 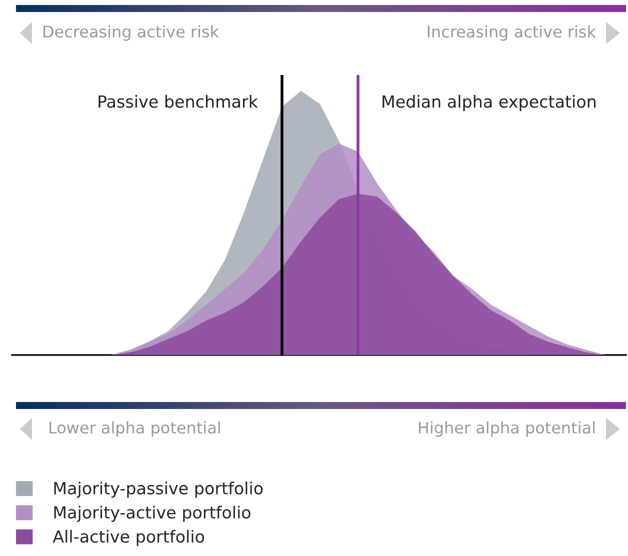 What do you see at coordinates (158, 490) in the screenshot?
I see `legend-label: Majority-passive portfolio` at bounding box center [158, 490].